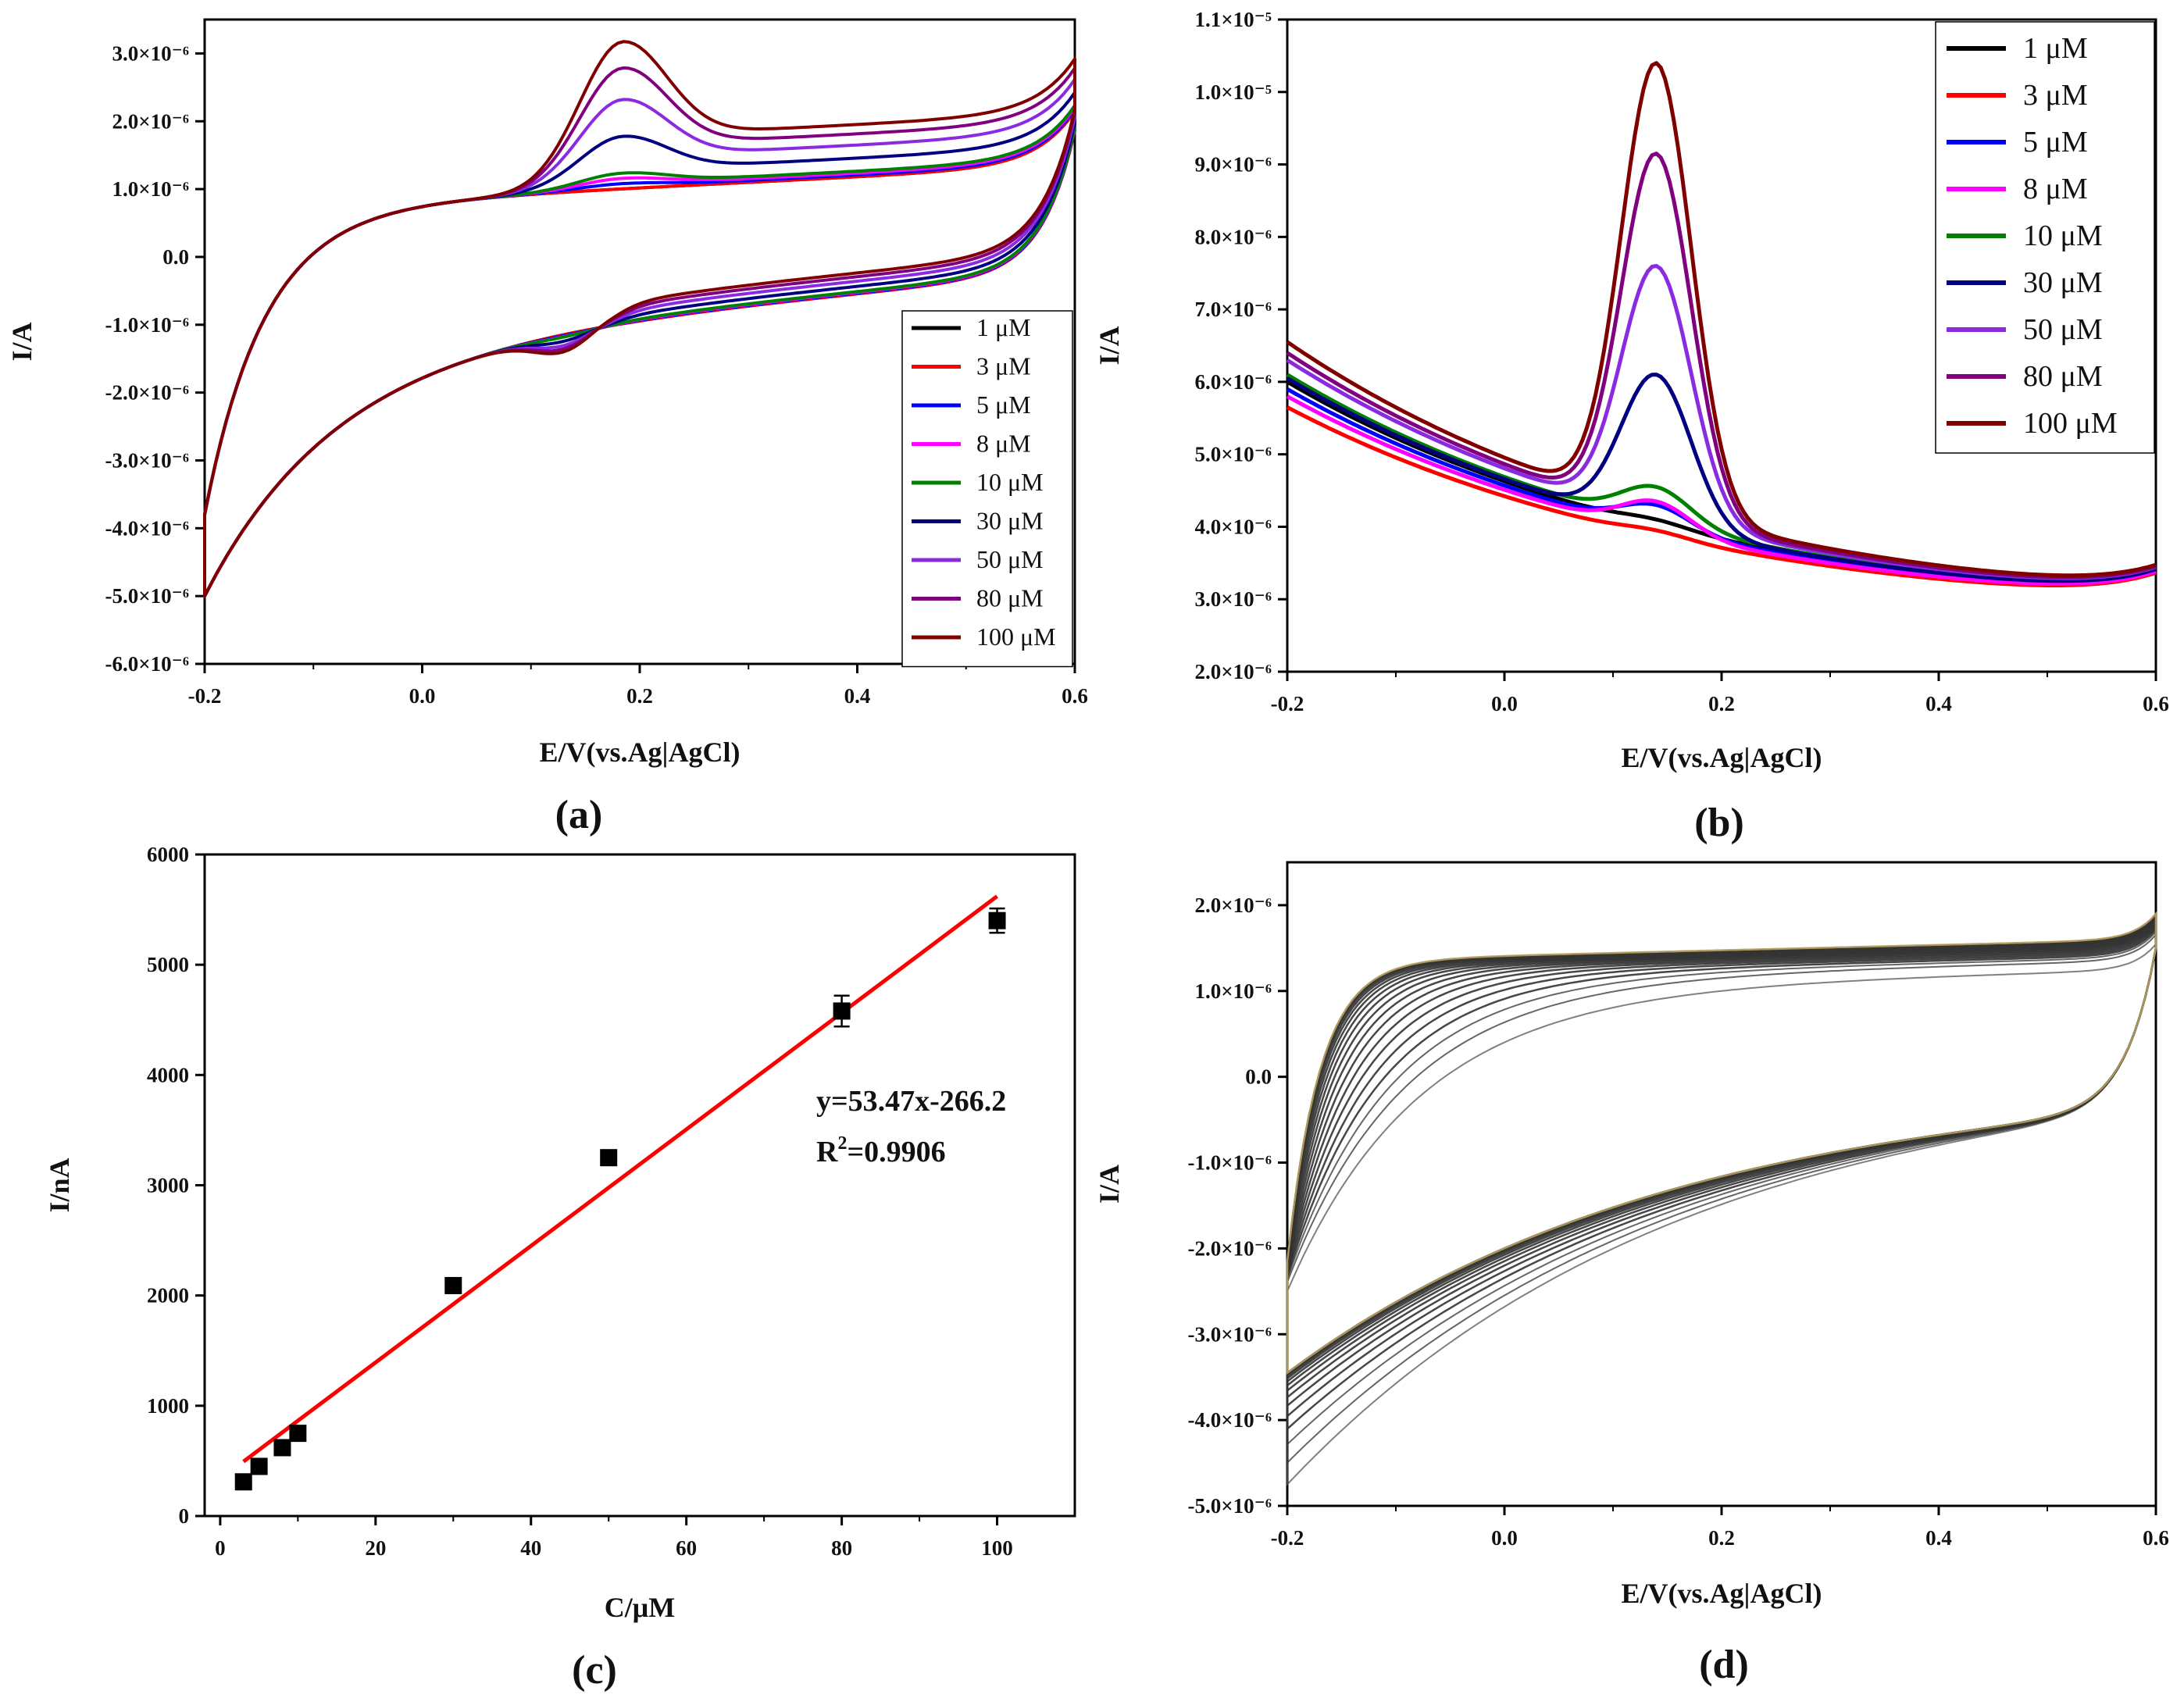 The width and height of the screenshot is (2184, 1698). Describe the element at coordinates (911, 1101) in the screenshot. I see `fit-equation: y=53.47x-266.2` at that location.